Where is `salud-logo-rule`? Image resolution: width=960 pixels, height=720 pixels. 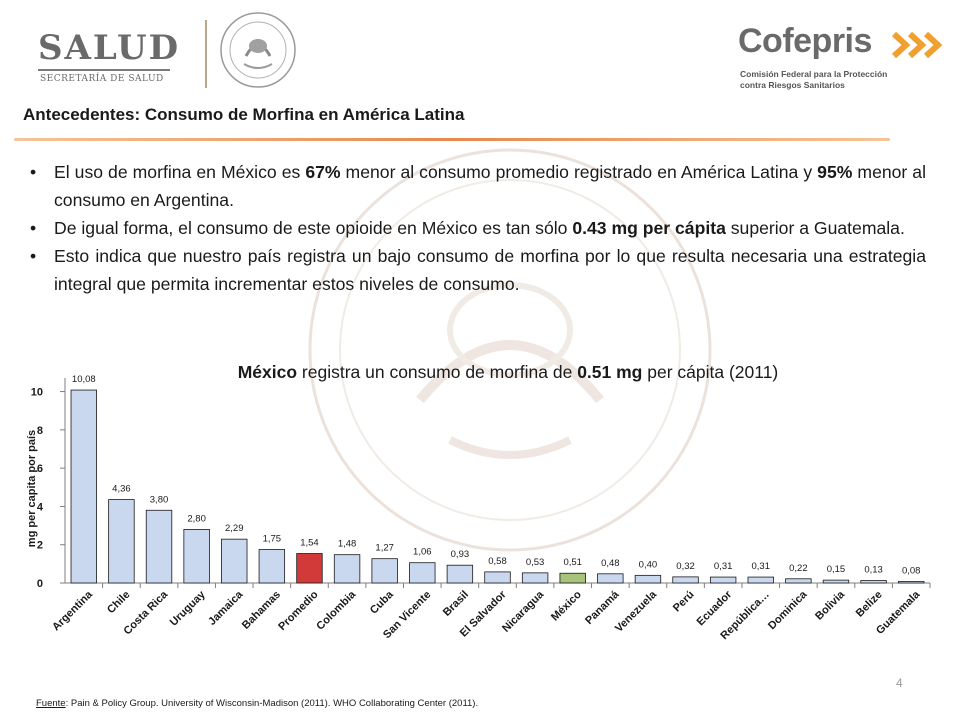 salud-logo-rule is located at coordinates (104, 70).